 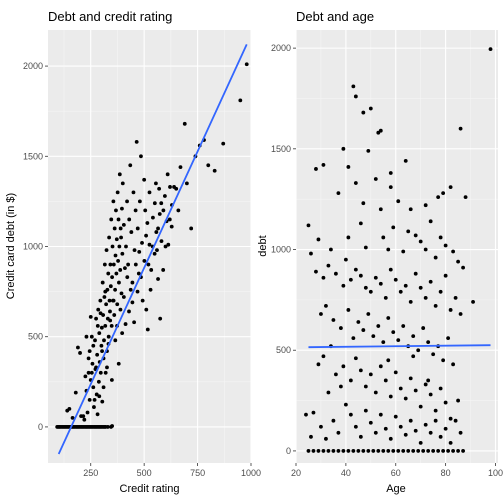 What do you see at coordinates (35, 337) in the screenshot?
I see `left-y-tick-label: 500` at bounding box center [35, 337].